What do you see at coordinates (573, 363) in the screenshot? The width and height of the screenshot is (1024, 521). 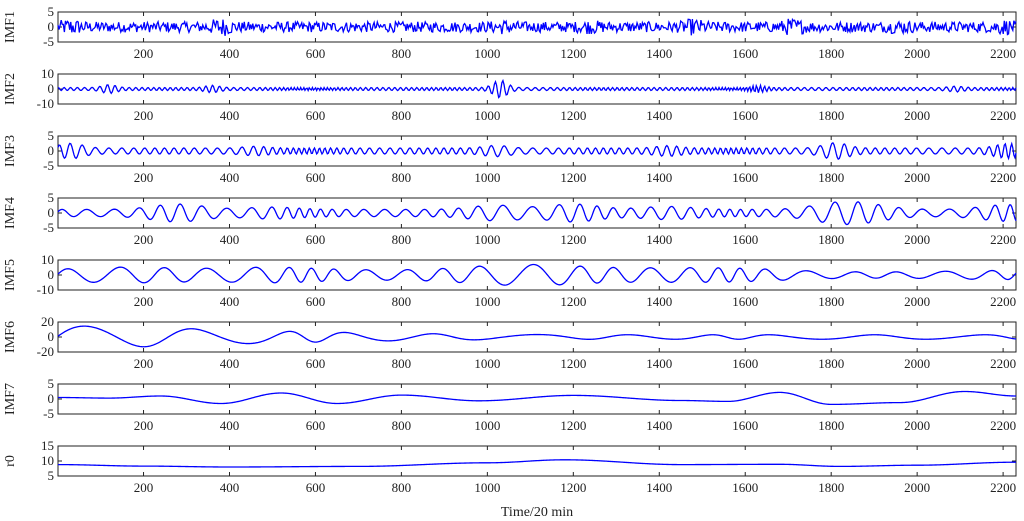 I see `imf6-xtick-label: 1200` at bounding box center [573, 363].